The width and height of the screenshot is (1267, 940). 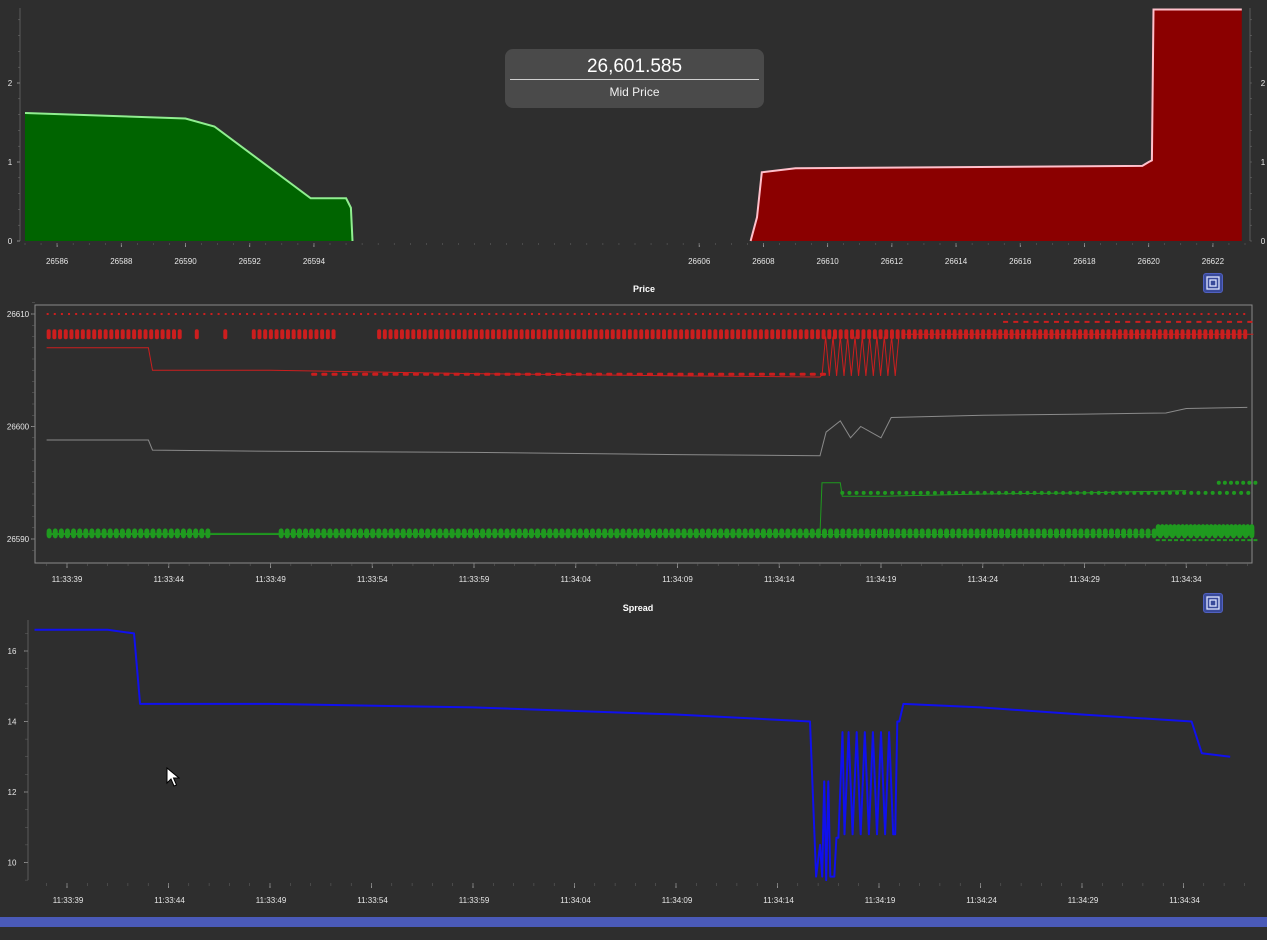 What do you see at coordinates (956, 261) in the screenshot?
I see `depth-x-tick-label: 26614` at bounding box center [956, 261].